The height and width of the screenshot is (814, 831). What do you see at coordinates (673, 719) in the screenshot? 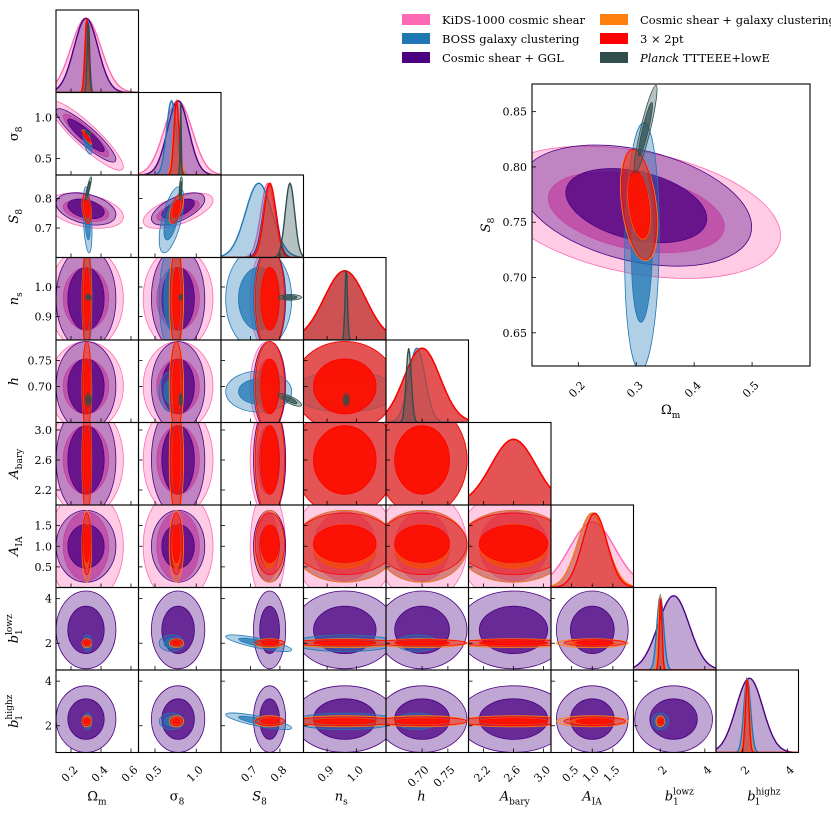
I see `panel-b1highz-vs-b1lowz` at bounding box center [673, 719].